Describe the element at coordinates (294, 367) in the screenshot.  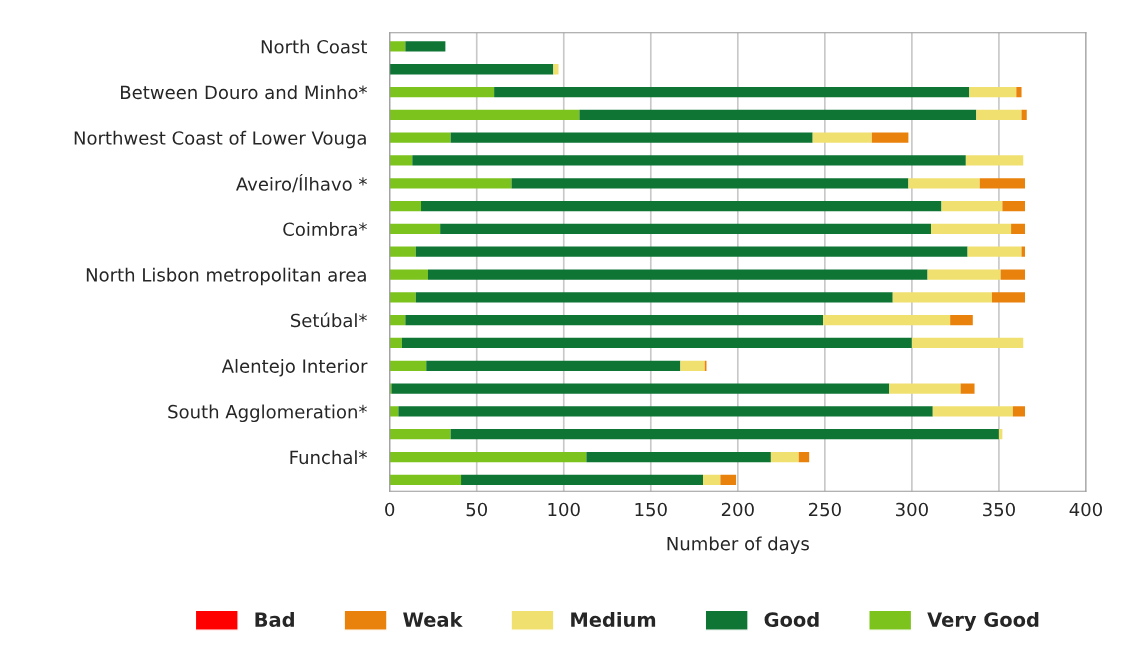
I see `y-tick-label: Alentejo Interior` at that location.